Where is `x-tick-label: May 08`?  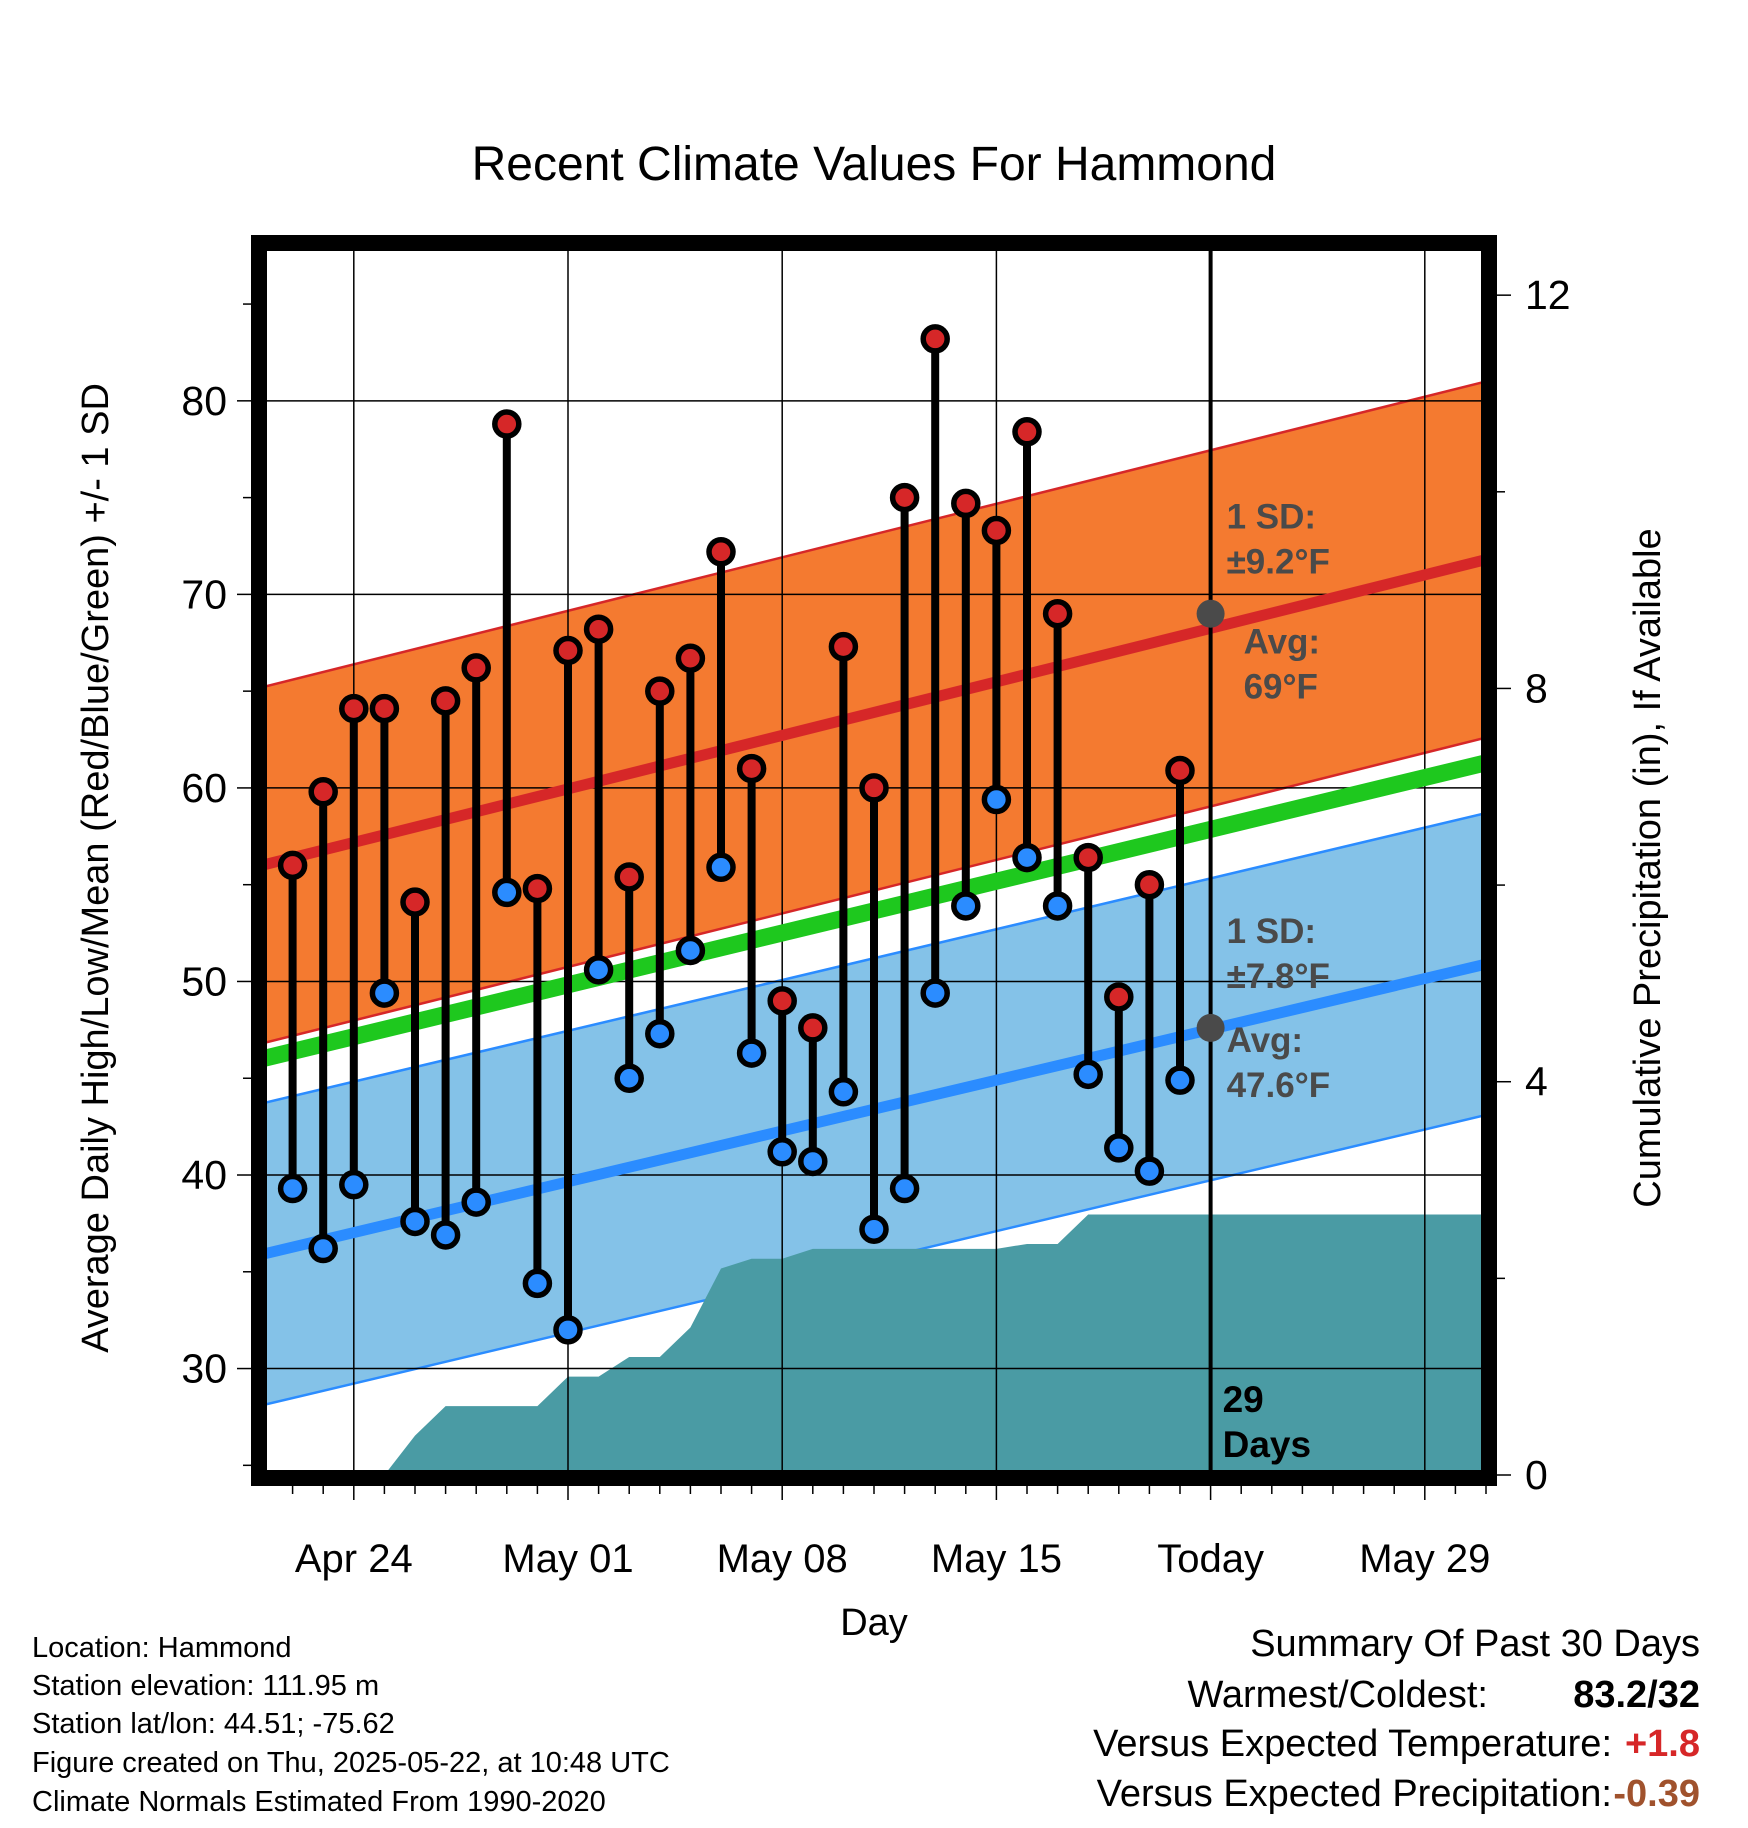 x-tick-label: May 08 is located at coordinates (782, 1559).